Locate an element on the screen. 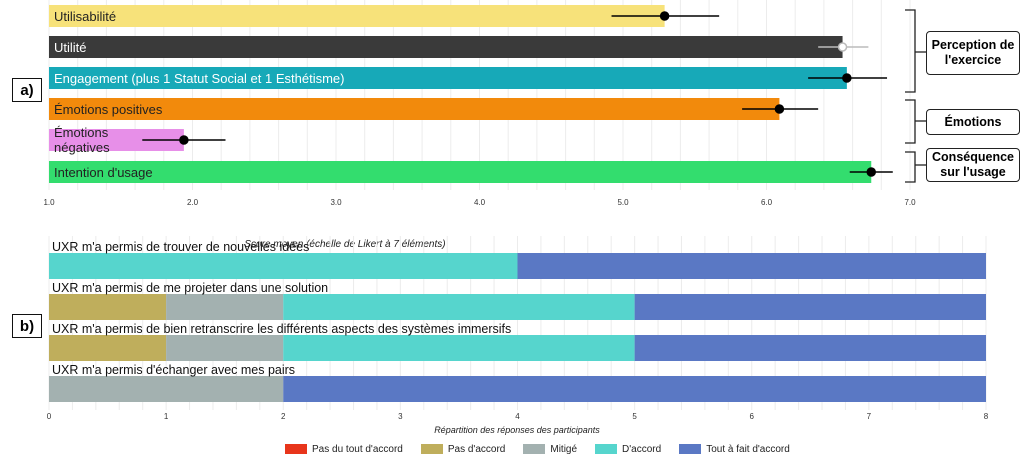  chart-a-bar-label: Émotions négatives is located at coordinates (82, 140).